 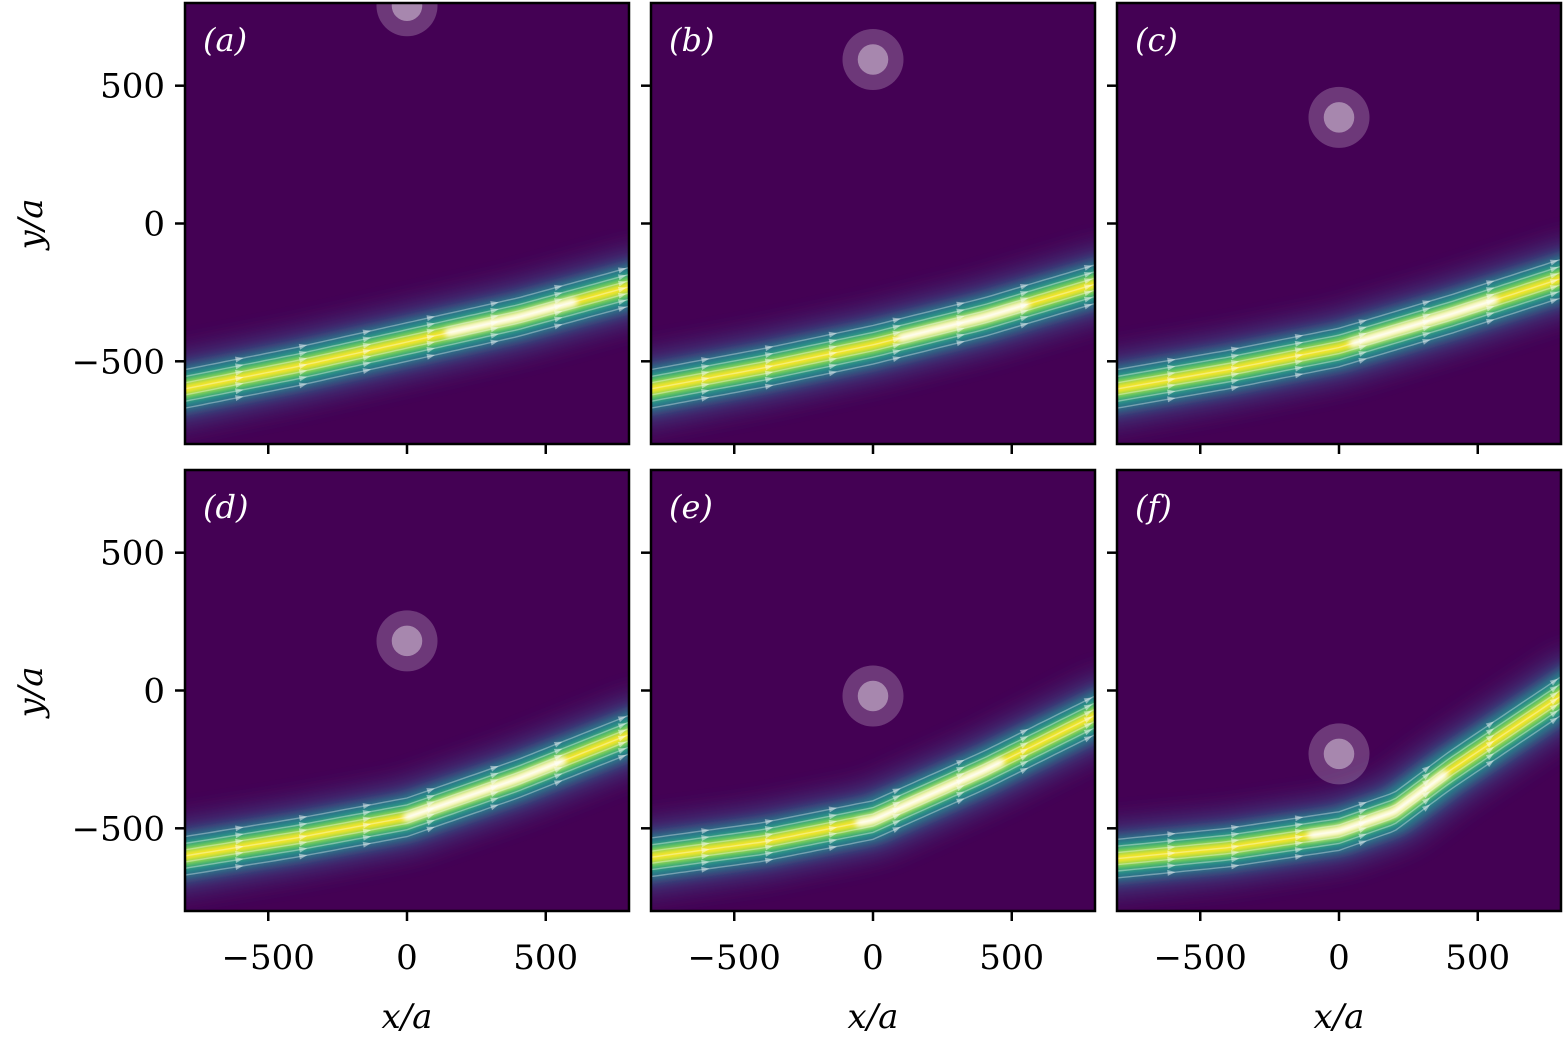 What do you see at coordinates (873, 59) in the screenshot?
I see `obstacle-halo` at bounding box center [873, 59].